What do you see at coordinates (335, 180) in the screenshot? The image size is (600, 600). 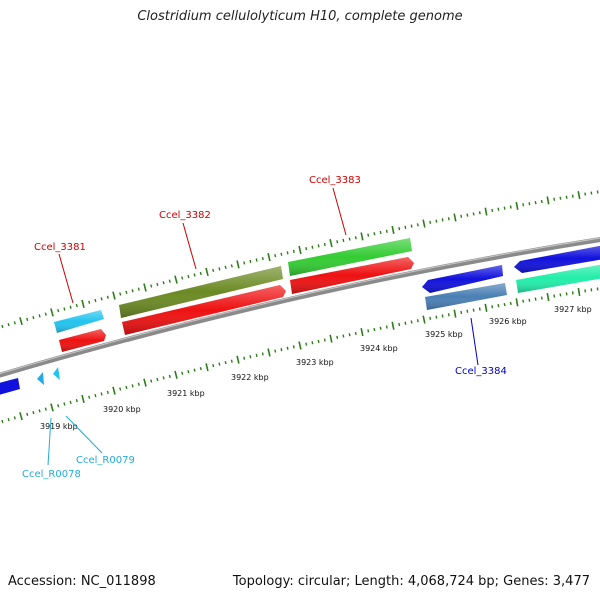 I see `label-ccel-3383: Ccel_3383` at bounding box center [335, 180].